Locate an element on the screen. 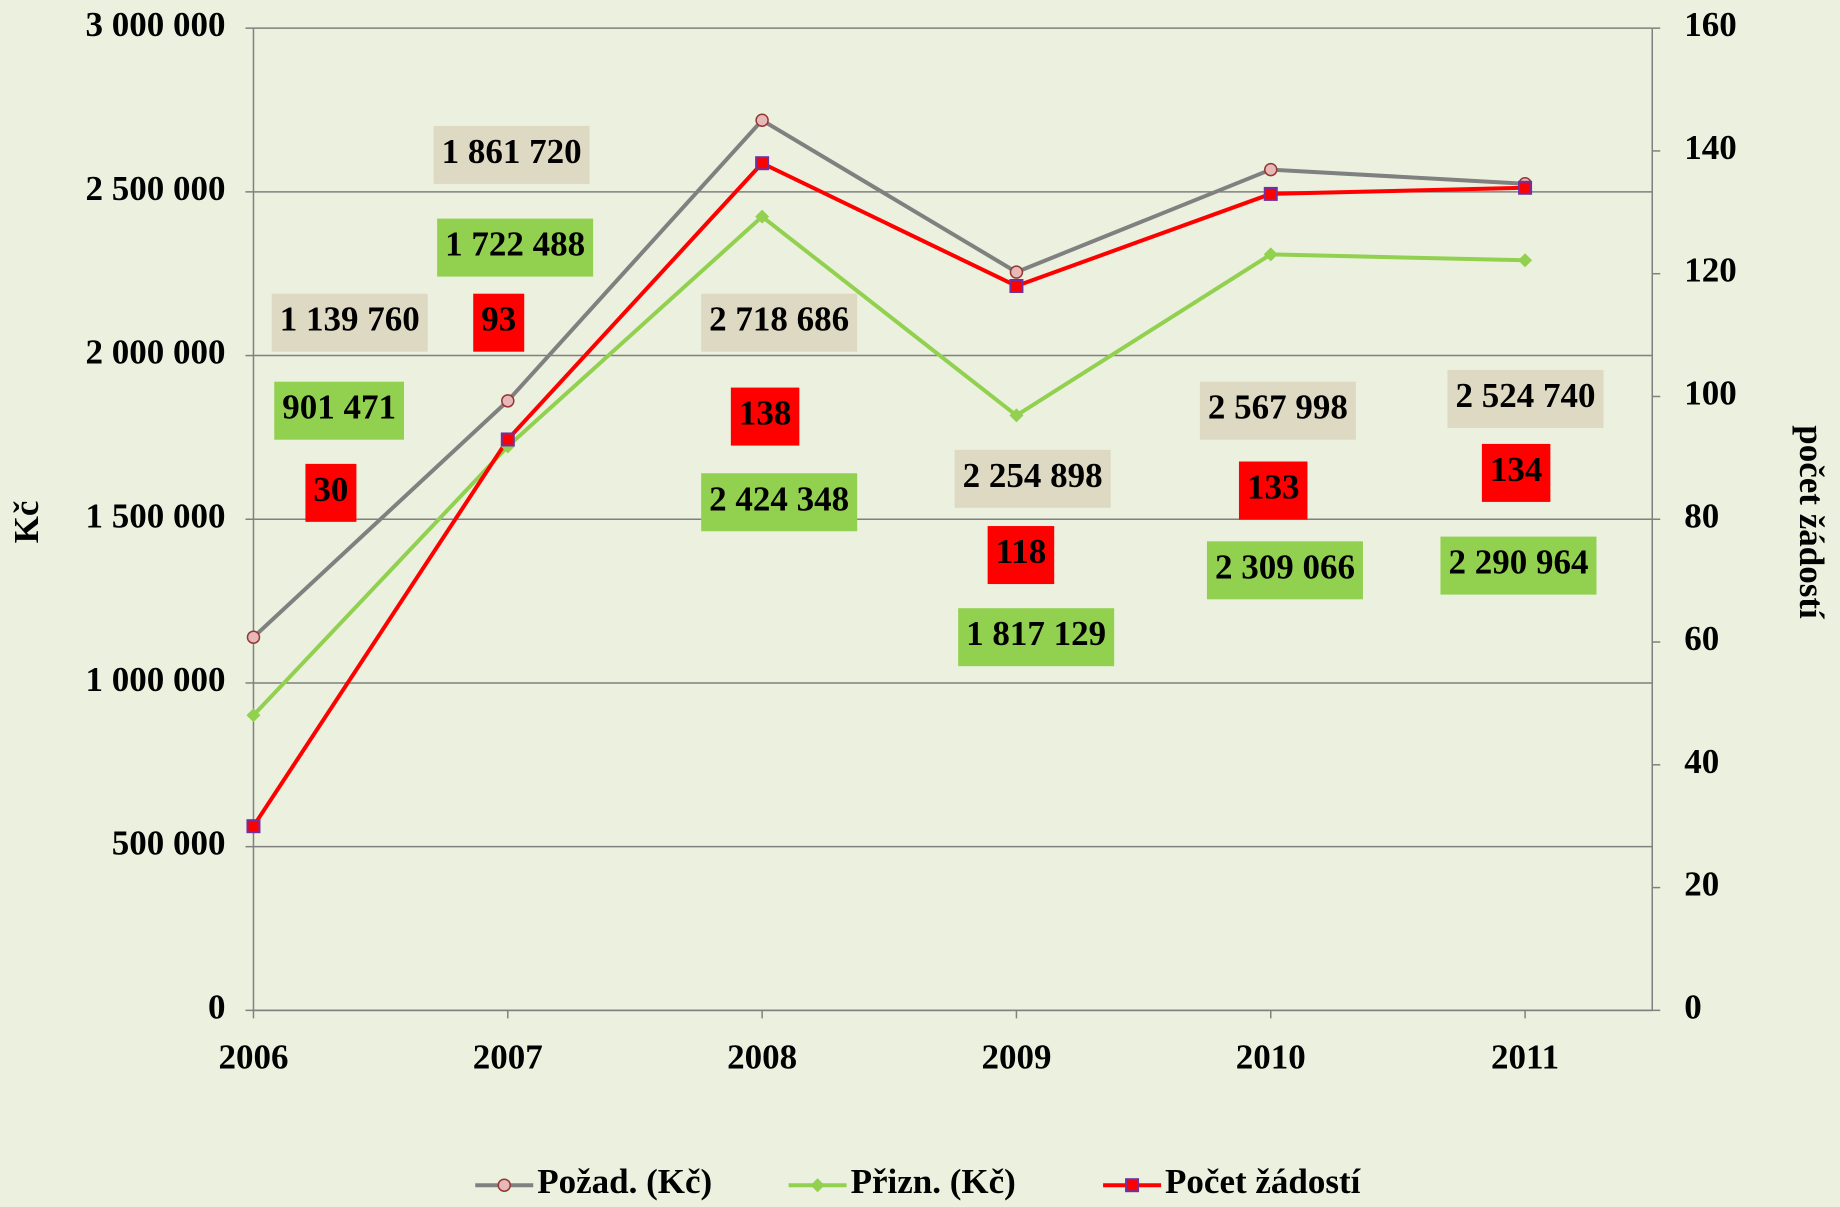 This screenshot has width=1840, height=1207. y2-tick-label: 120 is located at coordinates (1710, 270).